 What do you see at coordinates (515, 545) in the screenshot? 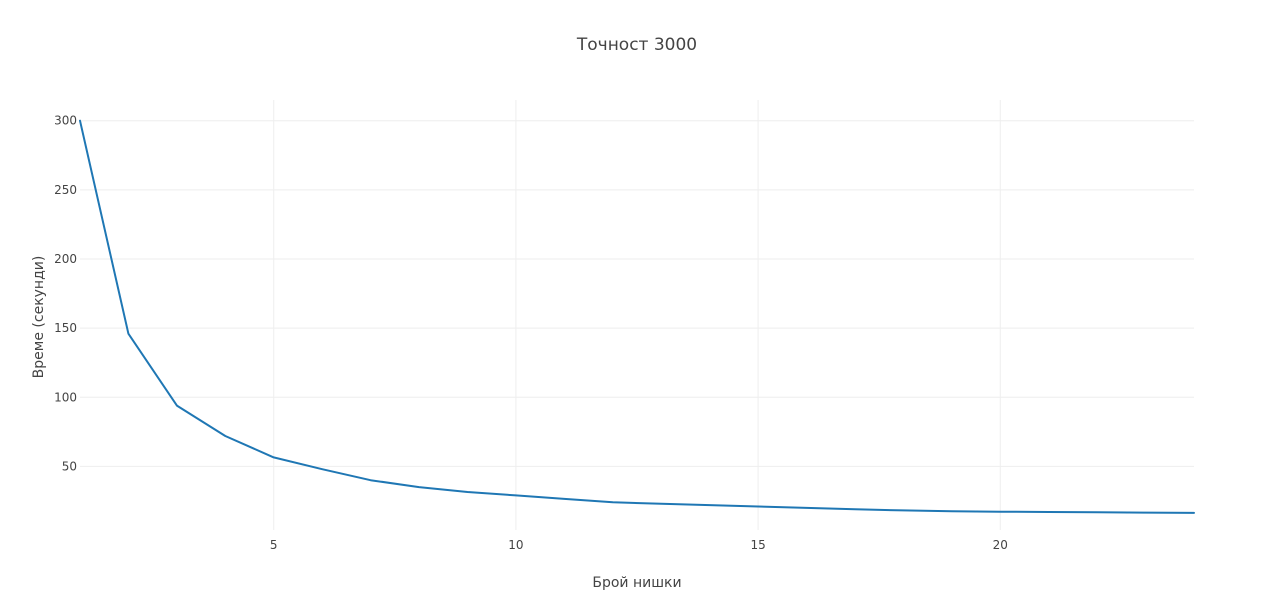
I see `x-tick-label: 10` at bounding box center [515, 545].